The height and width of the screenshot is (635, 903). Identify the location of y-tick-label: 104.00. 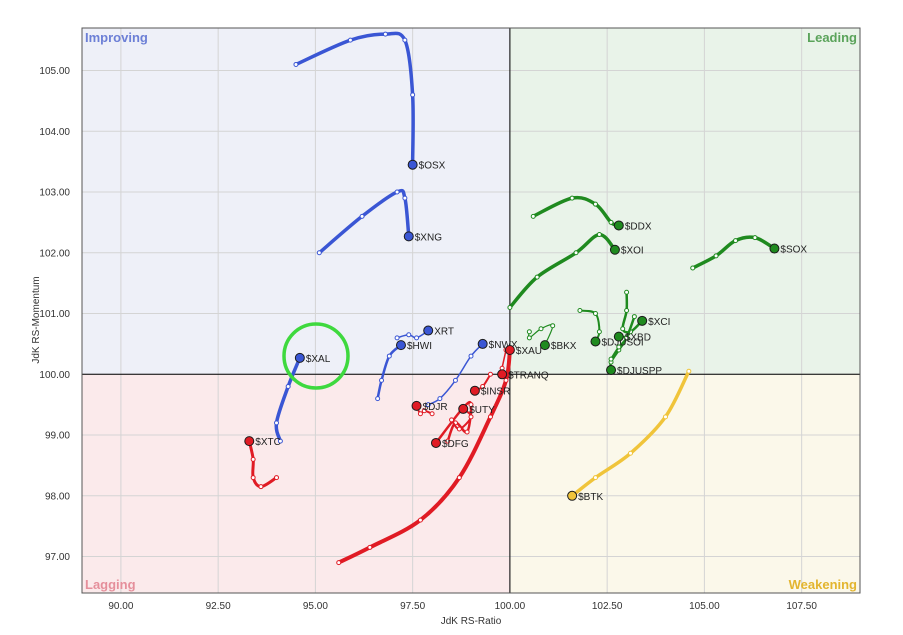
(54, 132).